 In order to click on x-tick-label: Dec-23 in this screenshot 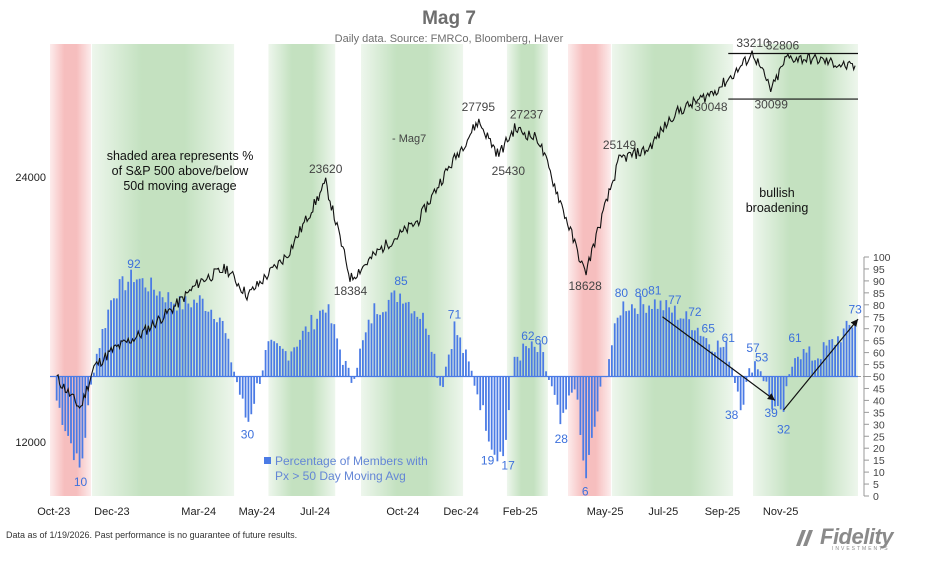, I will do `click(111, 512)`.